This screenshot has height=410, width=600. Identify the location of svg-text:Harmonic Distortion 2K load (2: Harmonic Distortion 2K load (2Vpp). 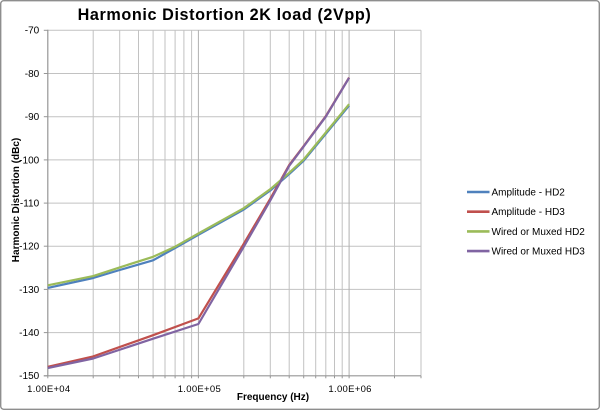
(225, 15).